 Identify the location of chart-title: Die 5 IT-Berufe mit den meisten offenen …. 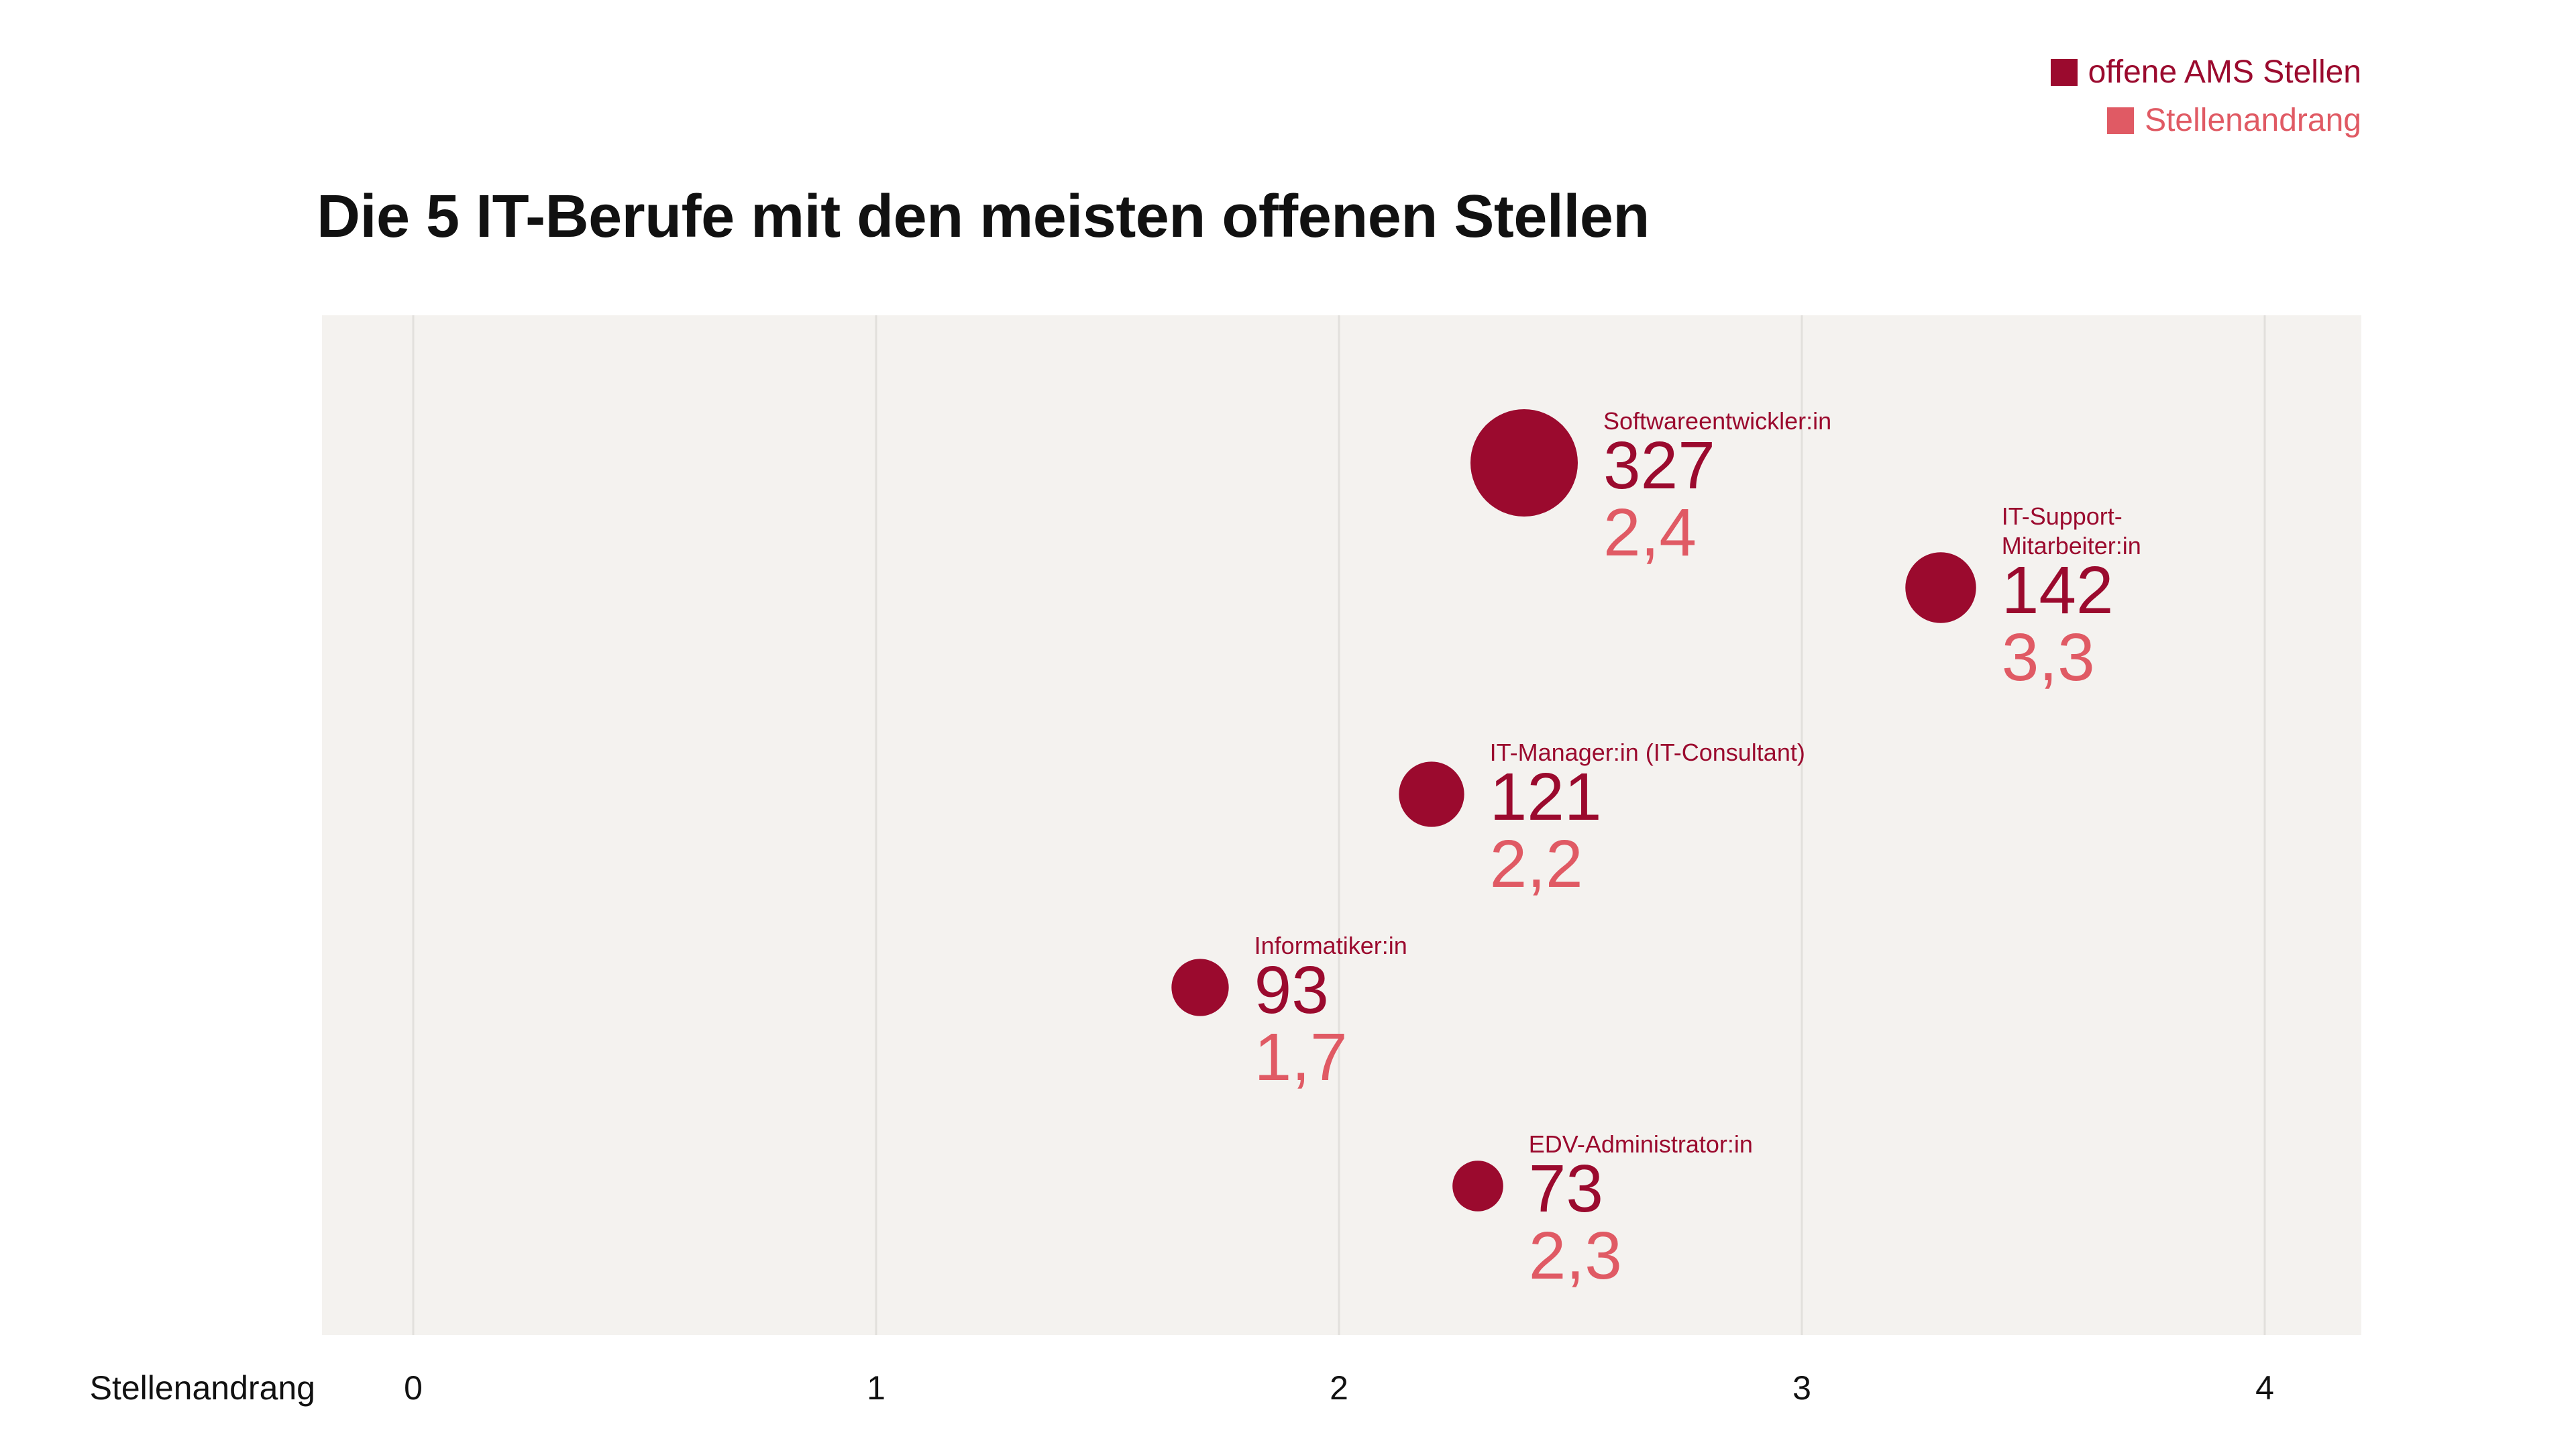
(983, 216).